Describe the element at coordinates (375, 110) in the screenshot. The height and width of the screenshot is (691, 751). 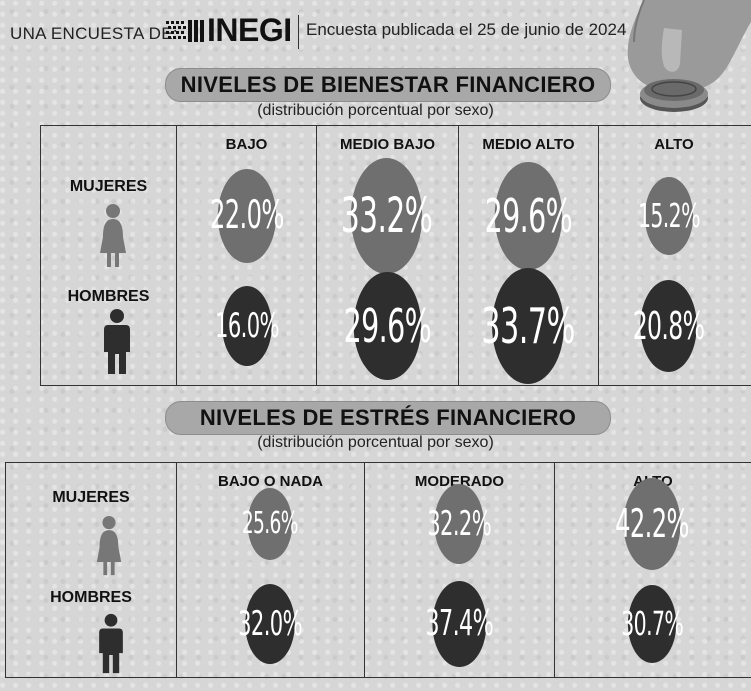
I see `section-subtitle-bienestar: (distribución porcentual por sexo)` at that location.